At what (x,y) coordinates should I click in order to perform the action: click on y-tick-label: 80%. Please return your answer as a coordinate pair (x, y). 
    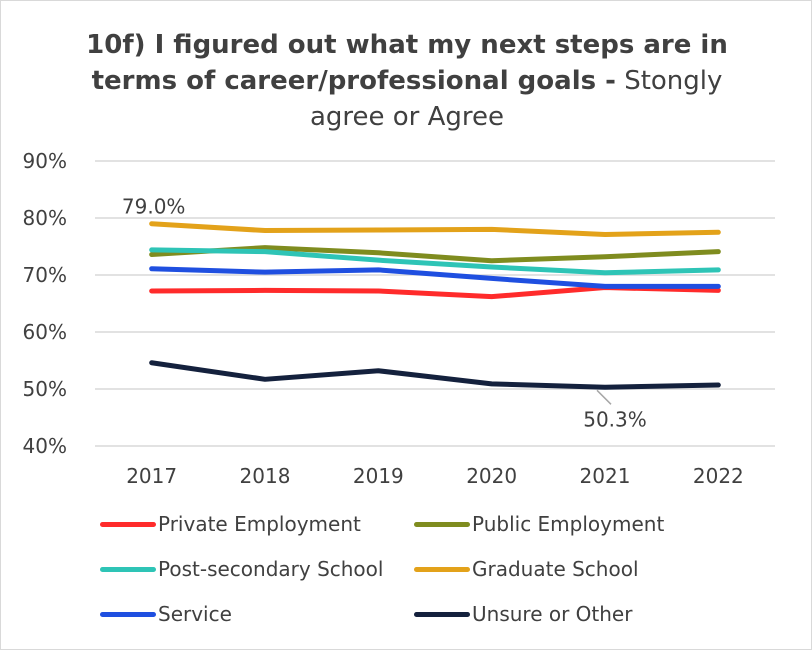
    Looking at the image, I should click on (45, 218).